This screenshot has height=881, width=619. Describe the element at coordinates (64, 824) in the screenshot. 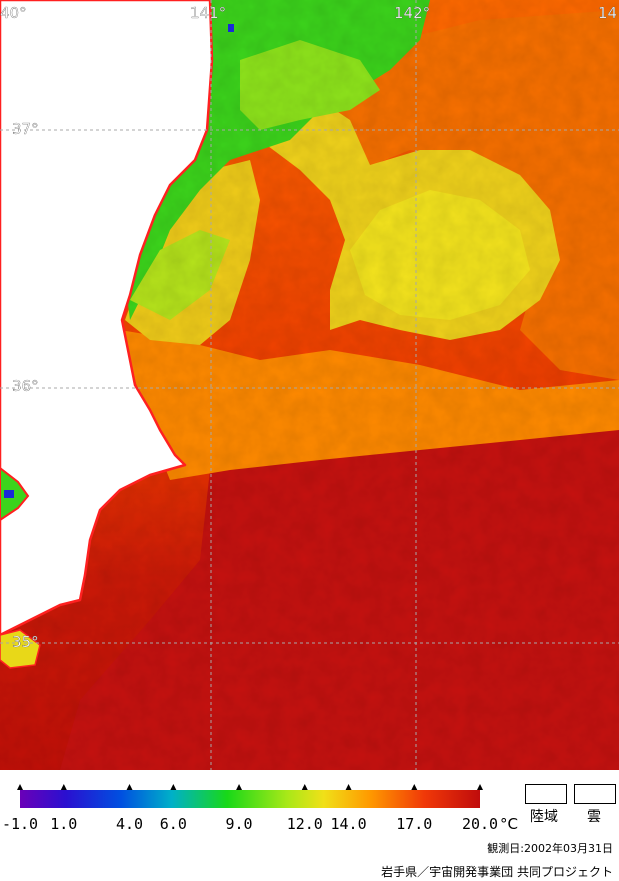

I see `scale-label-1: 1.0` at that location.